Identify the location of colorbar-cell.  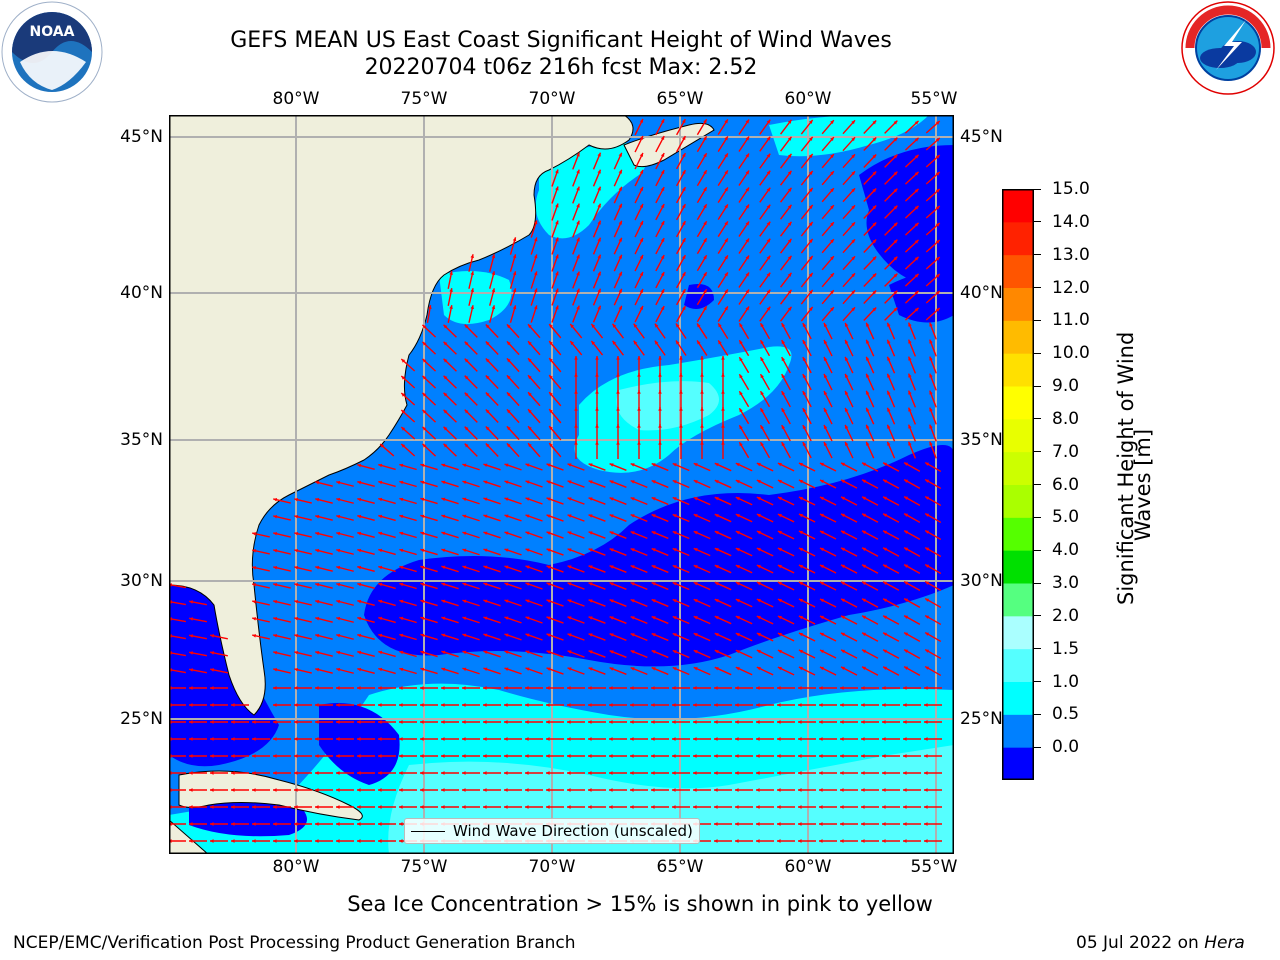
(1018, 435).